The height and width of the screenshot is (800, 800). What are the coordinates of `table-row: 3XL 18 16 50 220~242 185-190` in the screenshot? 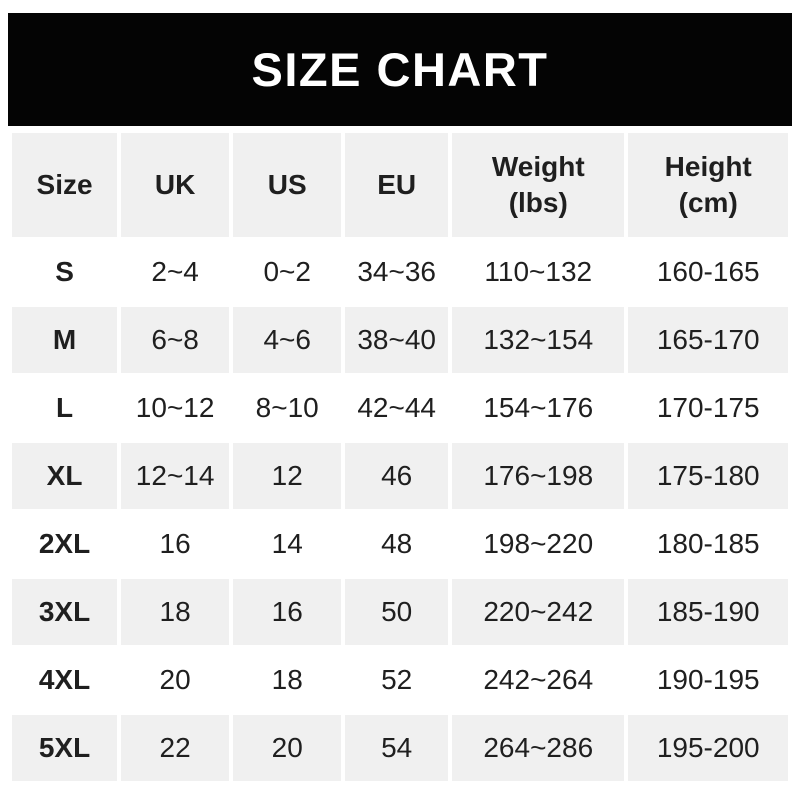 It's located at (400, 612).